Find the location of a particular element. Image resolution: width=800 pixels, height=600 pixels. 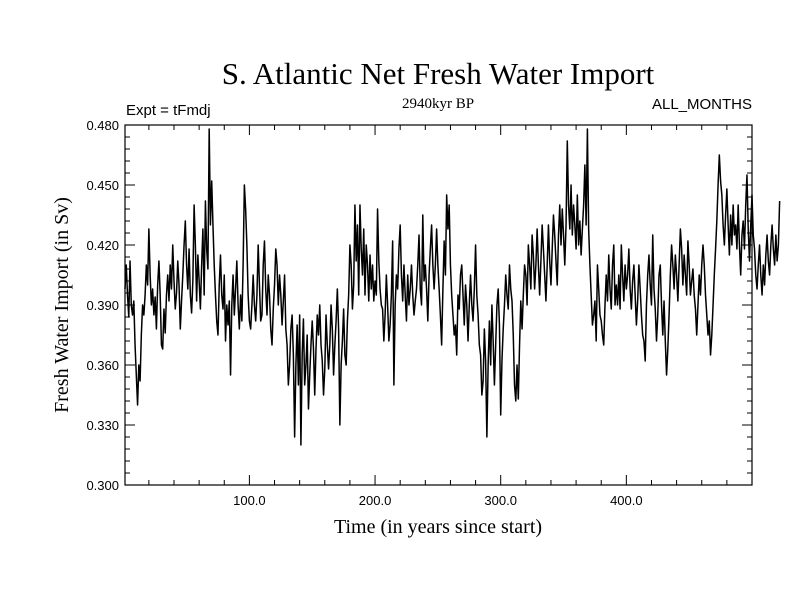

x-axis-label: Time (in years since start) is located at coordinates (438, 527).